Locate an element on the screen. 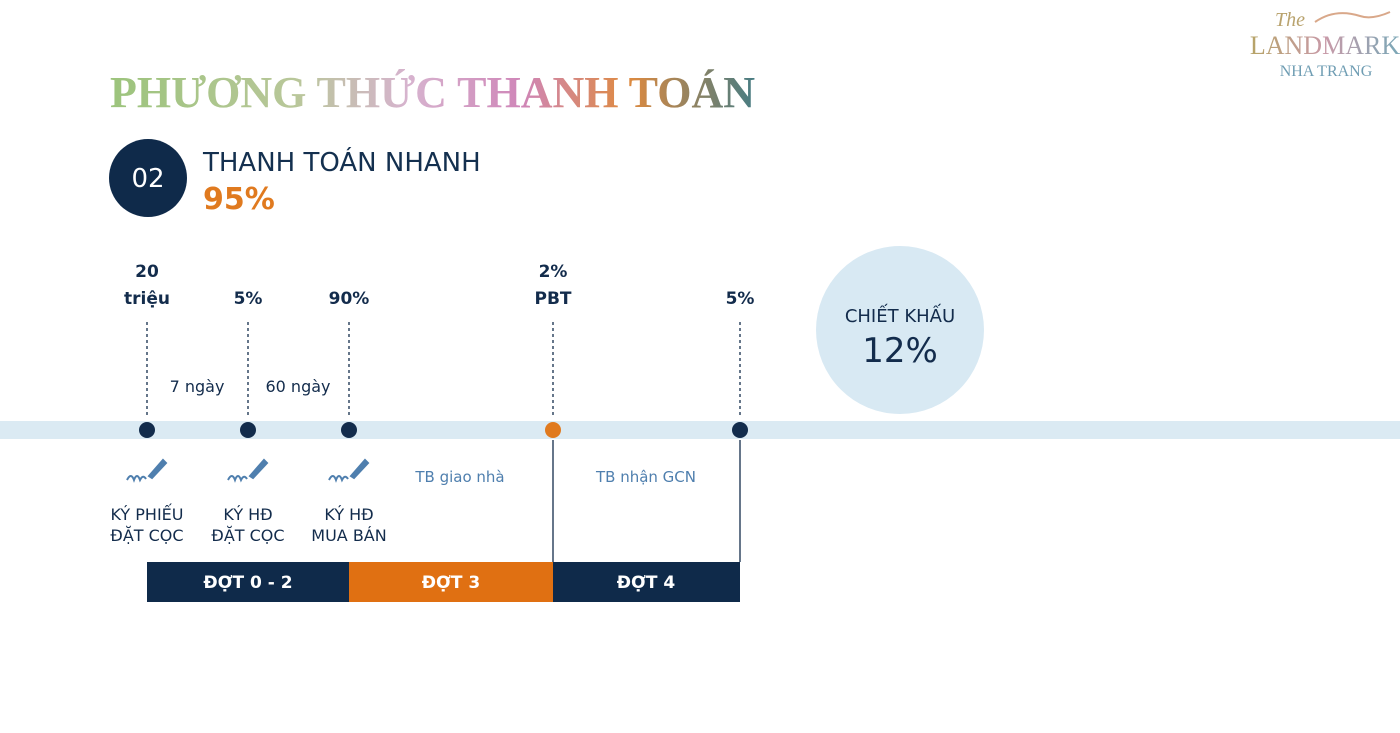 The width and height of the screenshot is (1400, 733). plan-share: 95% is located at coordinates (239, 199).